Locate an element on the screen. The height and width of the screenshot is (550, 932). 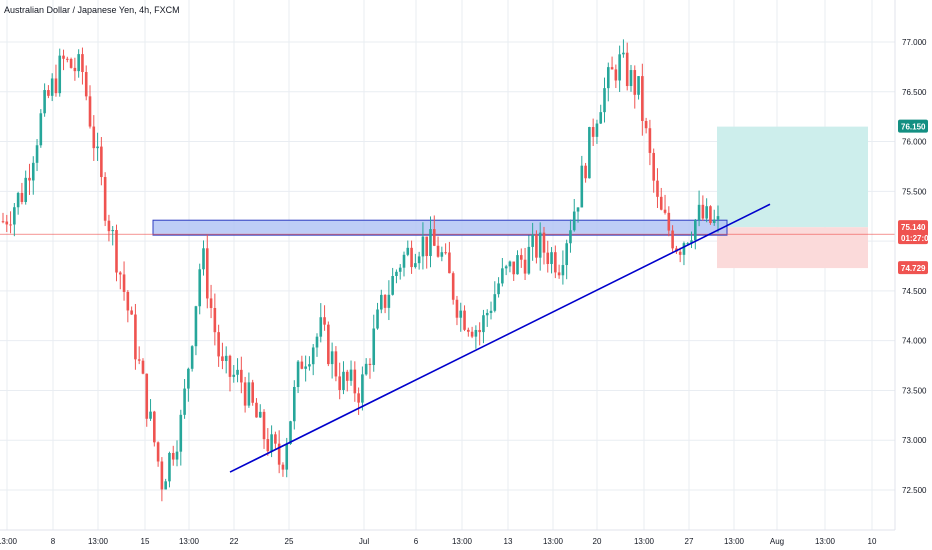
y-tick-label: 75.500 is located at coordinates (914, 191).